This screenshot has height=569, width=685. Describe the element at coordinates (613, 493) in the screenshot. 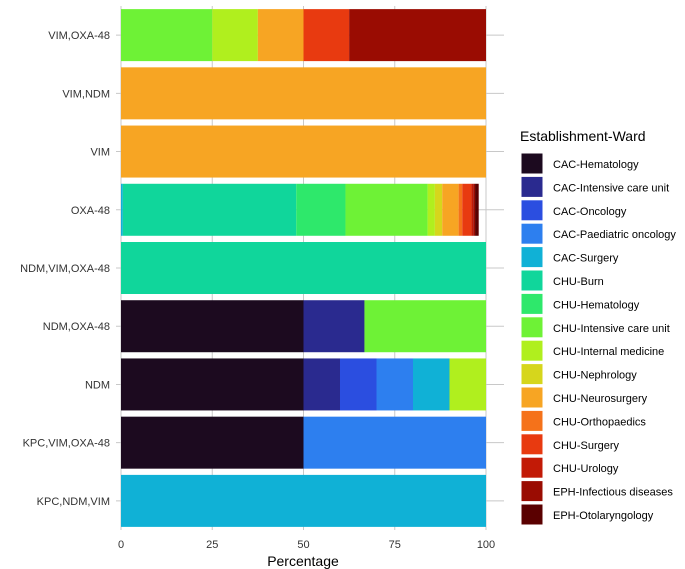

I see `legend-label: EPH-Infectious diseases` at that location.